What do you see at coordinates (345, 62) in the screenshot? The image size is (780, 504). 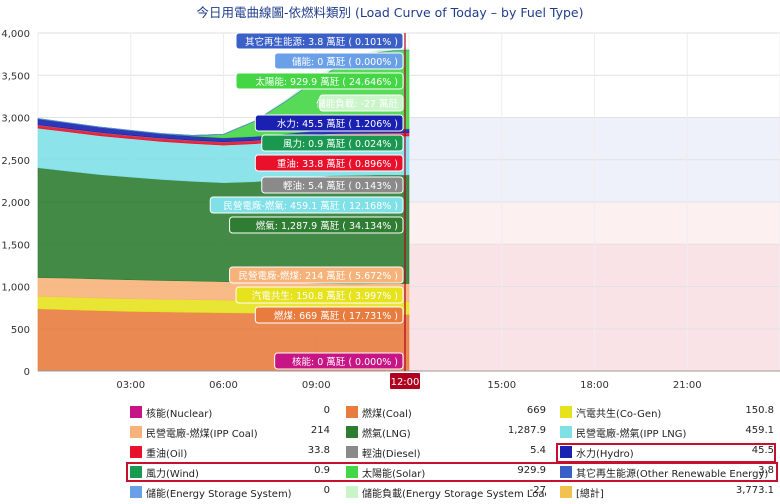 I see `tooltip-text: 儲能: 0 萬瓩 ( 0.000% )` at bounding box center [345, 62].